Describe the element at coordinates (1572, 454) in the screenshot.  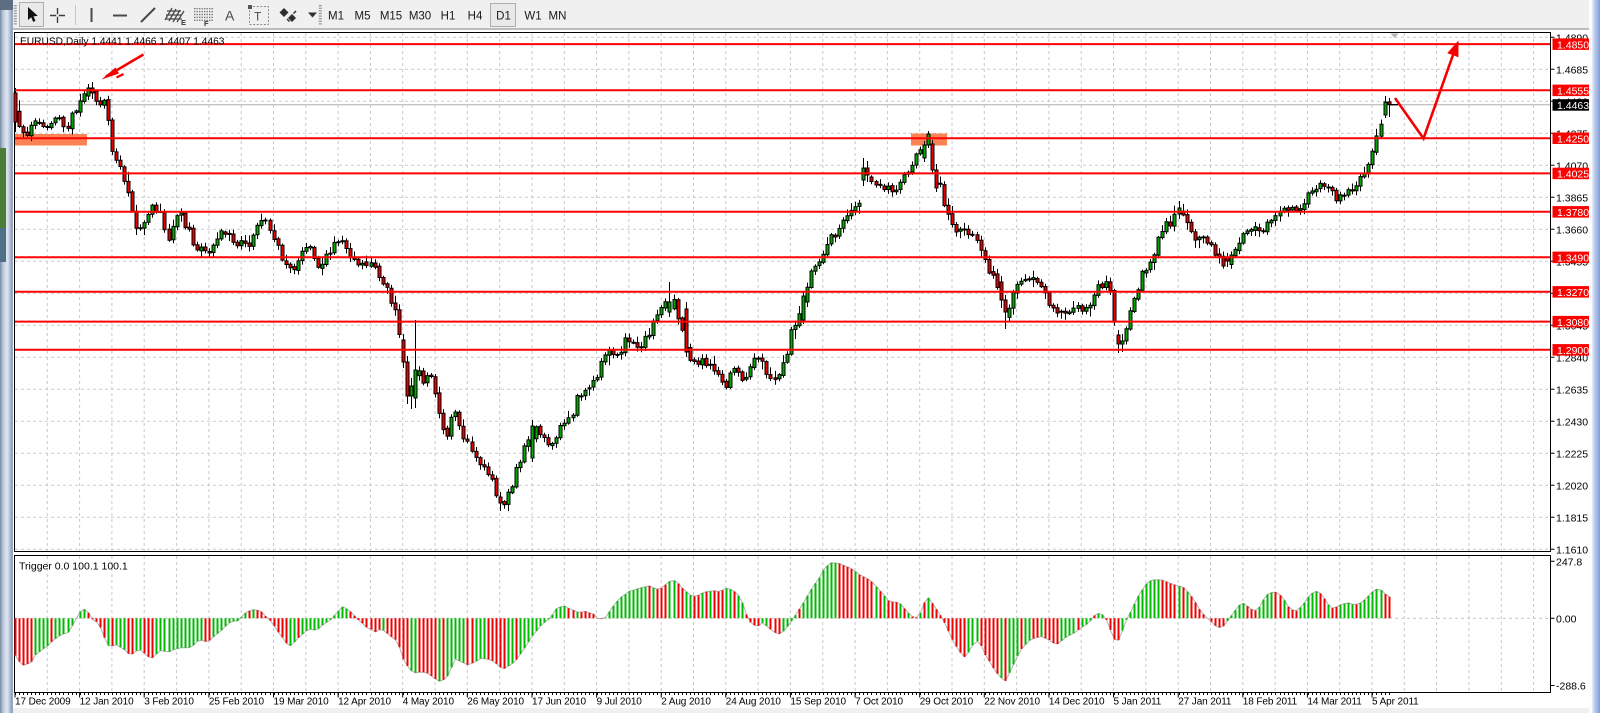
I see `svg-text: 1.2225` at that location.